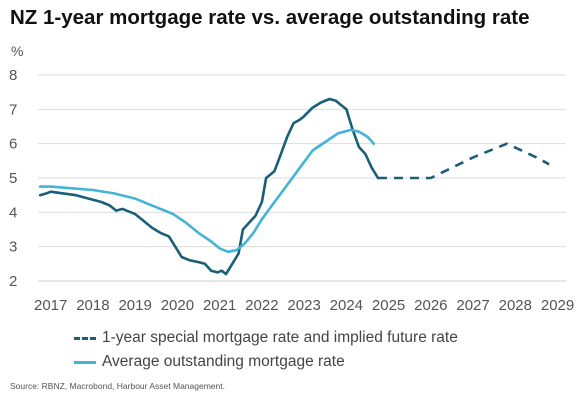 The height and width of the screenshot is (400, 576). What do you see at coordinates (13, 109) in the screenshot?
I see `y-tick-label: 7` at bounding box center [13, 109].